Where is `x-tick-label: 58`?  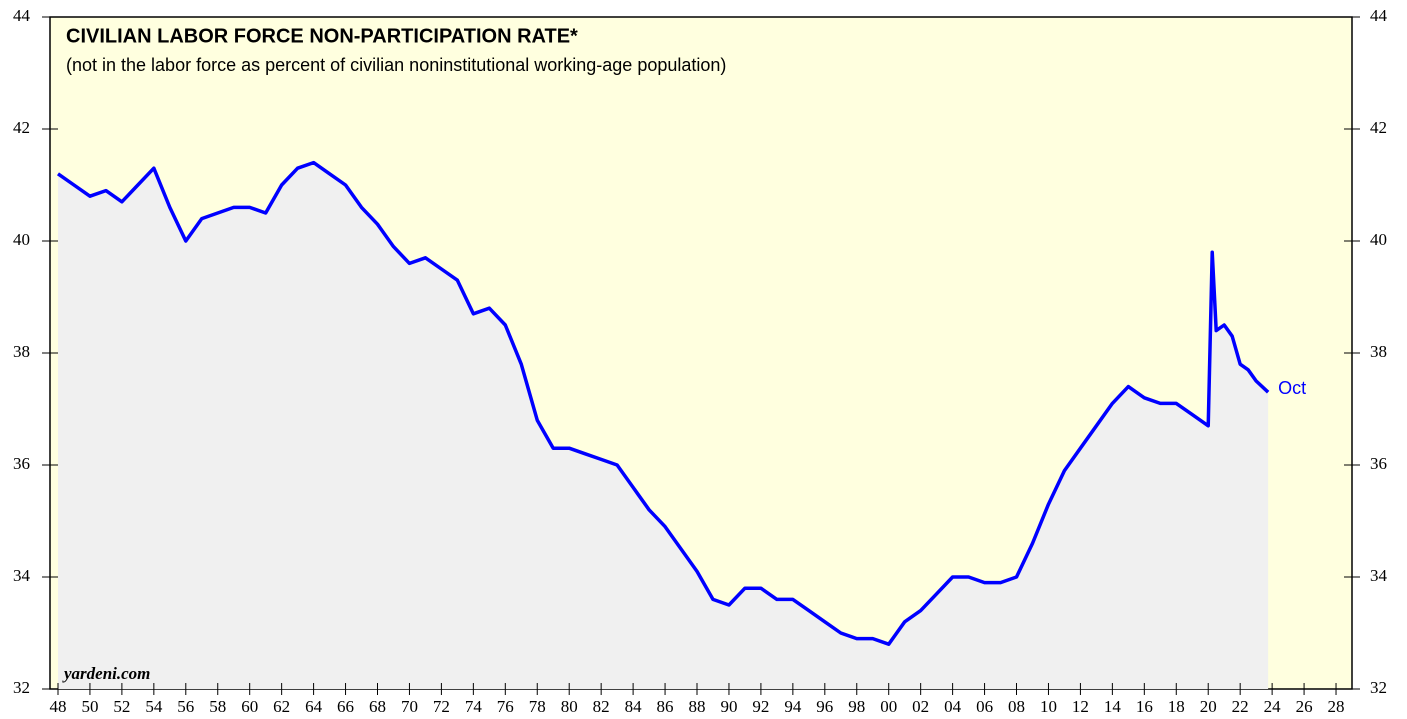 x-tick-label: 58 is located at coordinates (217, 706).